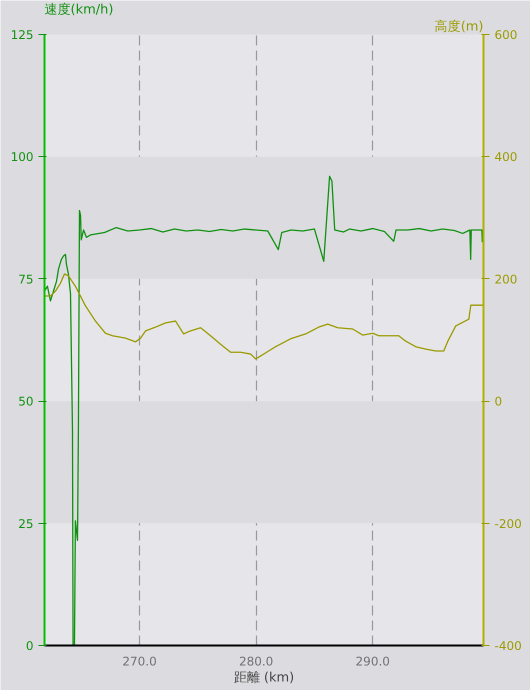 The height and width of the screenshot is (690, 530). I want to click on y-tick-label: 50, so click(26, 401).